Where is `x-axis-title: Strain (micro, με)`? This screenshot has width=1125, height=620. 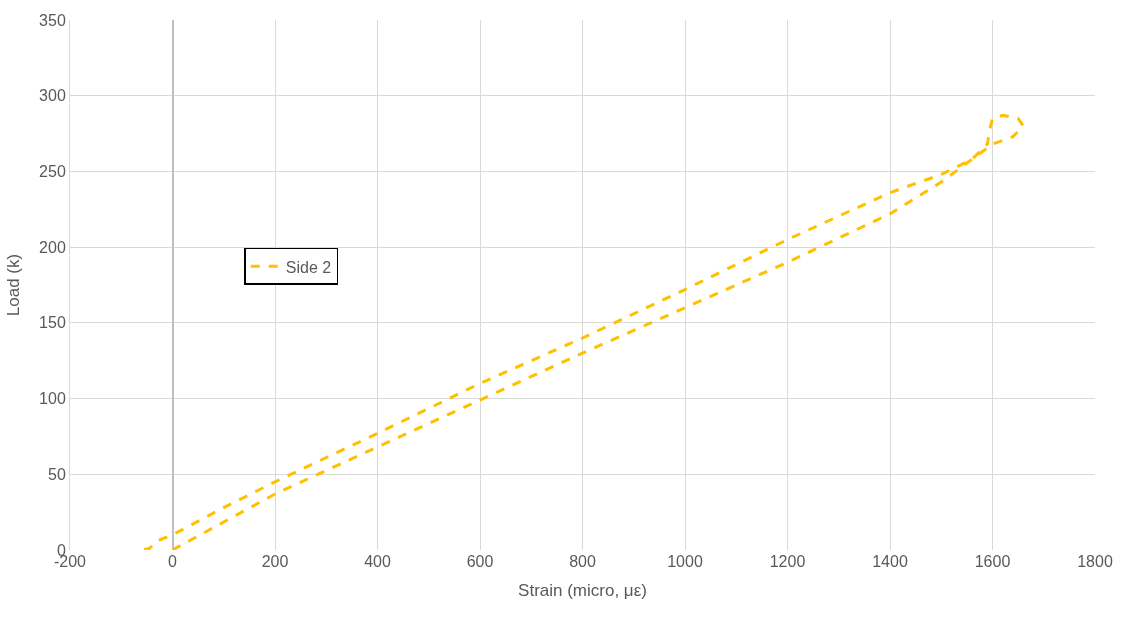
x-axis-title: Strain (micro, με) is located at coordinates (582, 591).